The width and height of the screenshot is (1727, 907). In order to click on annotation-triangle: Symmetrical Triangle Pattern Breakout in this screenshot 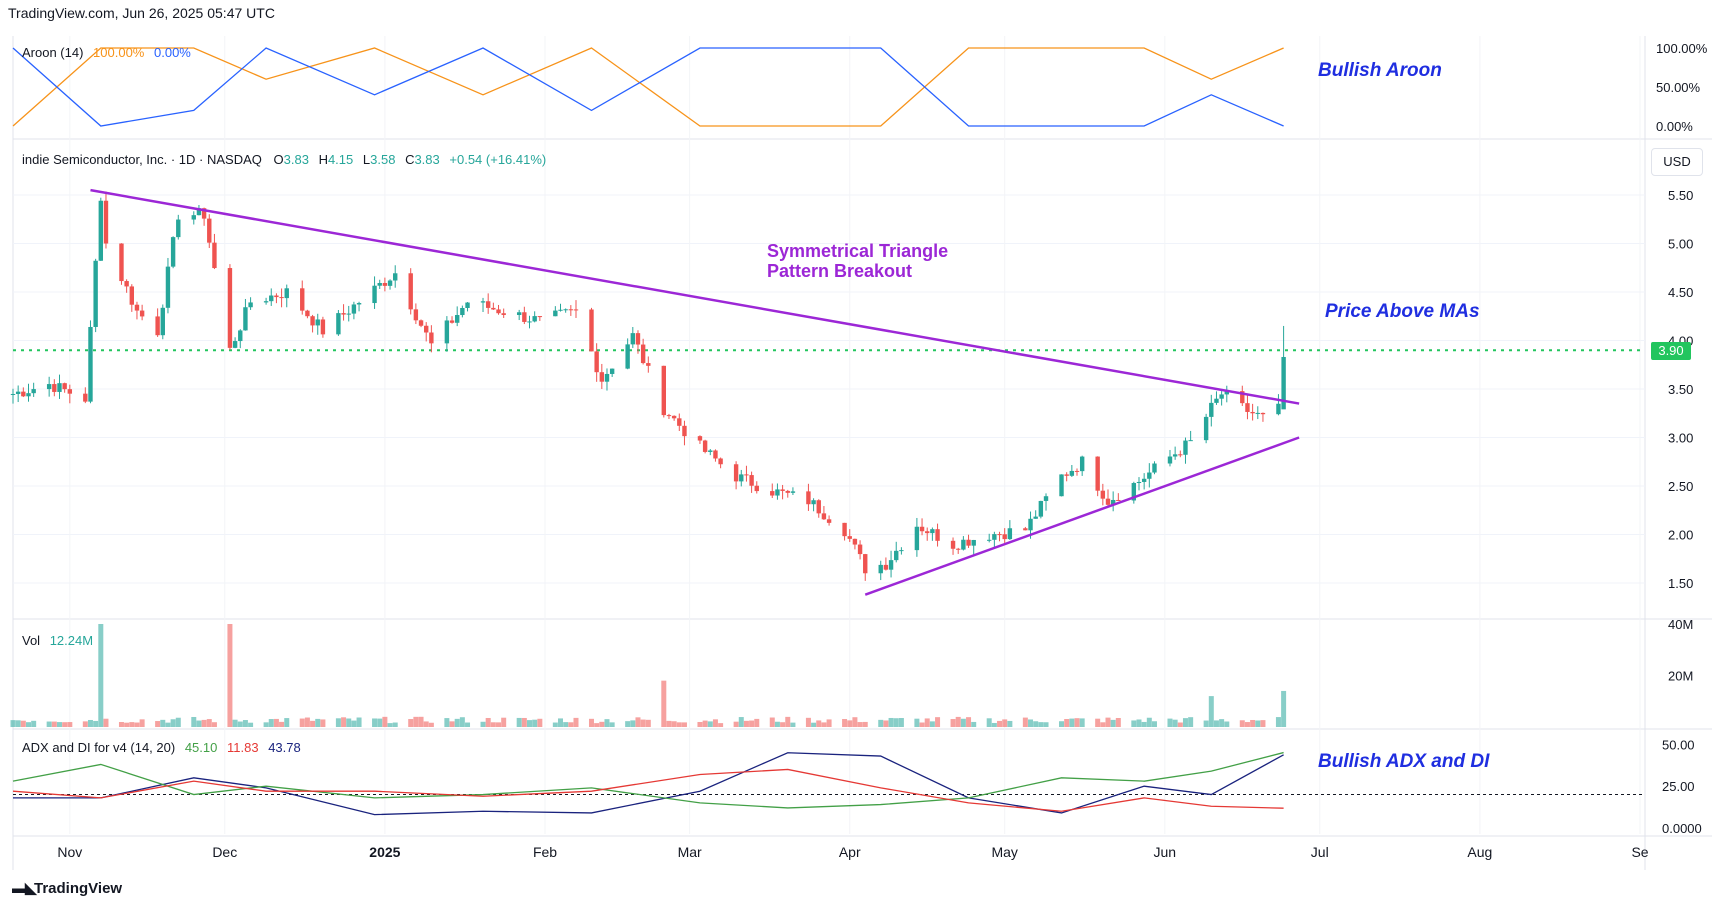, I will do `click(857, 261)`.